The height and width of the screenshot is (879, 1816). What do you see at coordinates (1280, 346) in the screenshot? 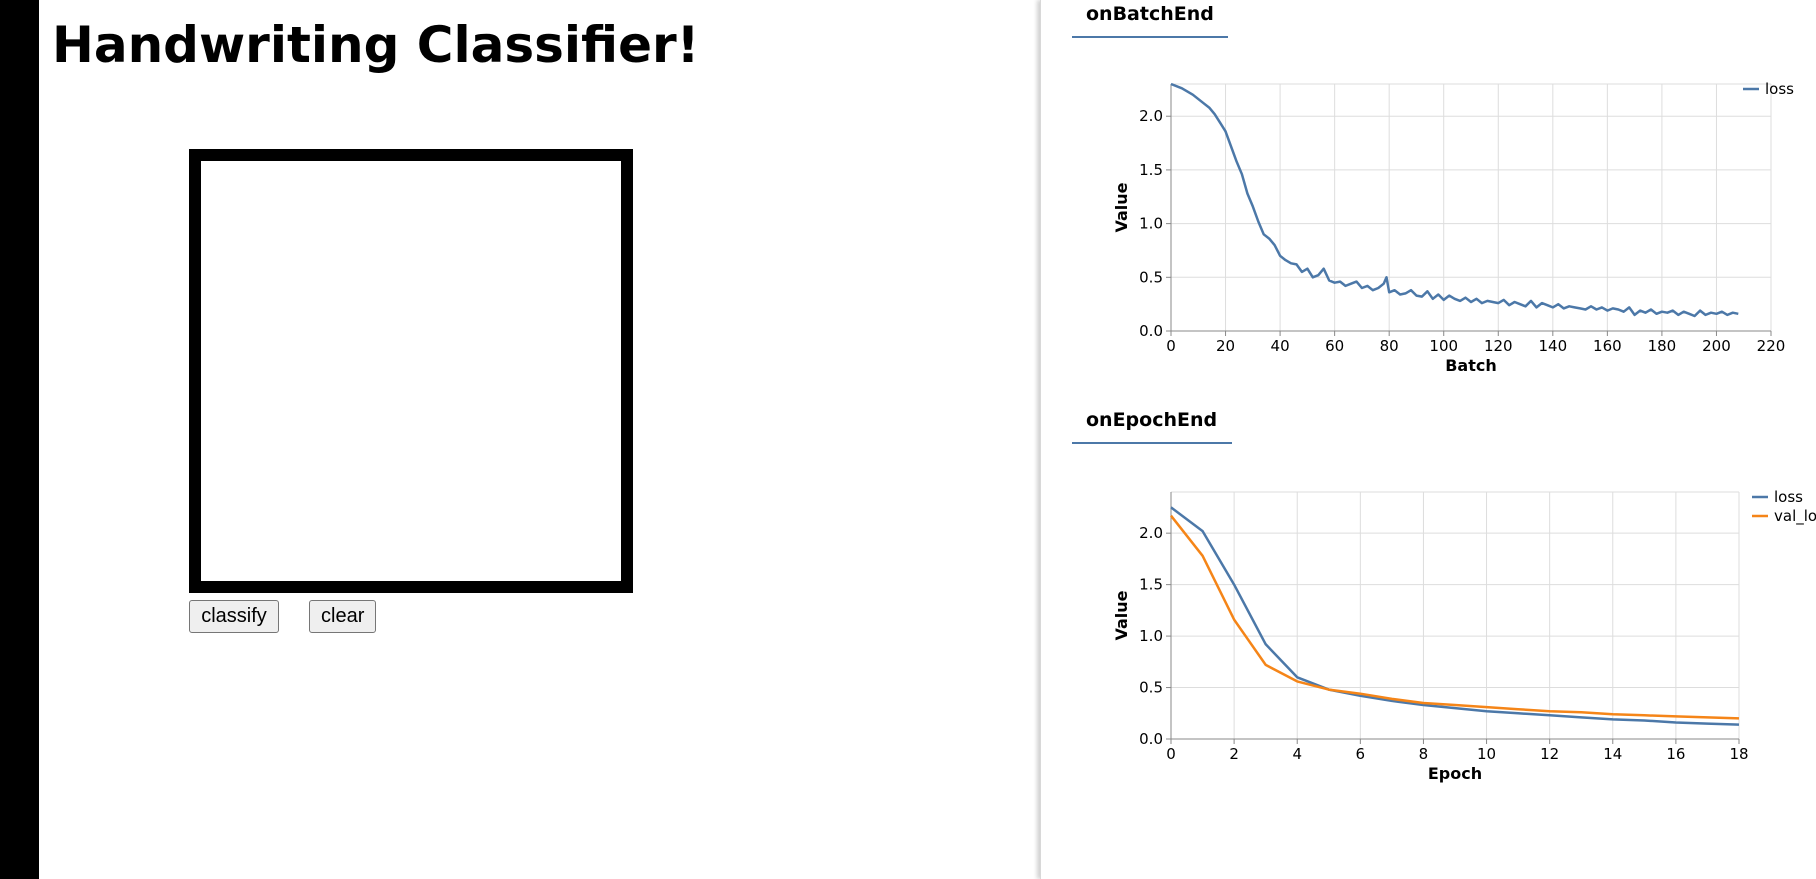
I see `batch-x-tick-label: 40` at bounding box center [1280, 346].